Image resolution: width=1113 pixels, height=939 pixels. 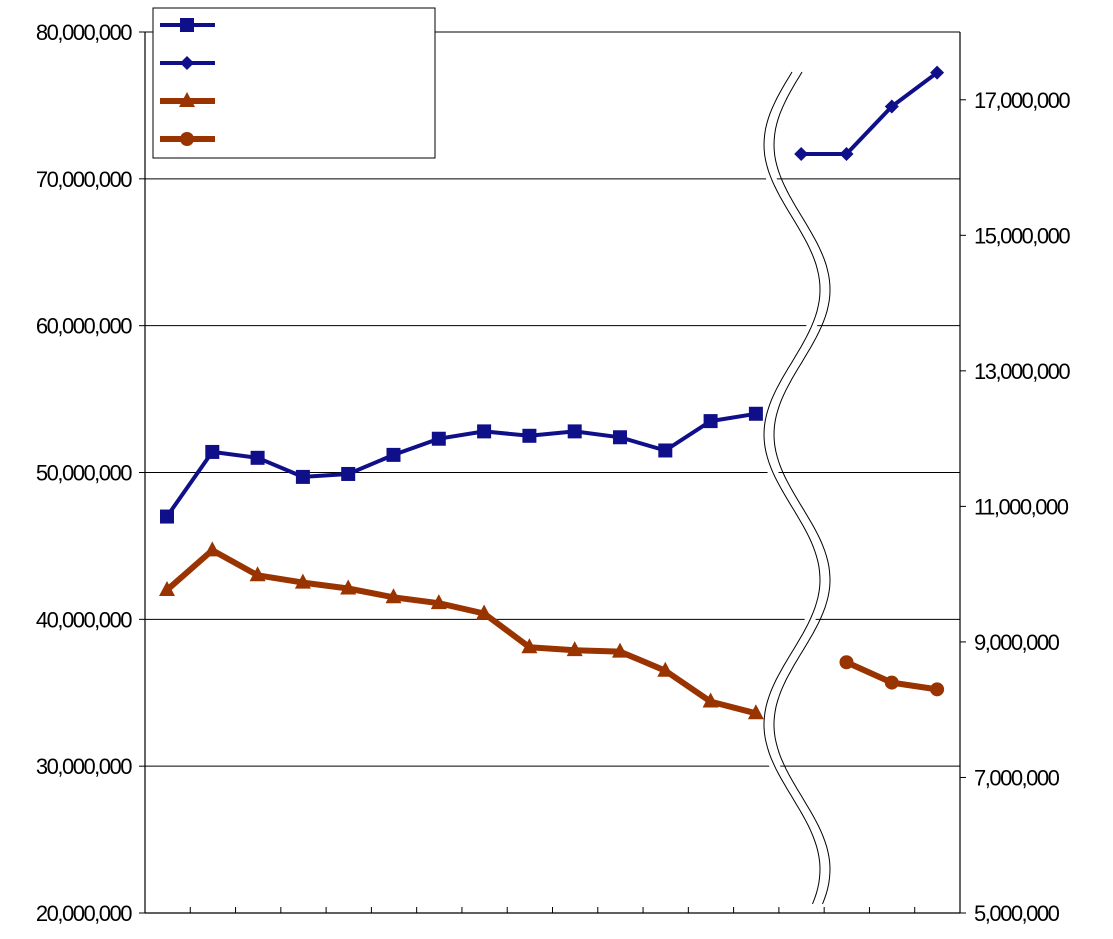 I want to click on left-tick-label: 80,000,000, so click(x=84, y=32).